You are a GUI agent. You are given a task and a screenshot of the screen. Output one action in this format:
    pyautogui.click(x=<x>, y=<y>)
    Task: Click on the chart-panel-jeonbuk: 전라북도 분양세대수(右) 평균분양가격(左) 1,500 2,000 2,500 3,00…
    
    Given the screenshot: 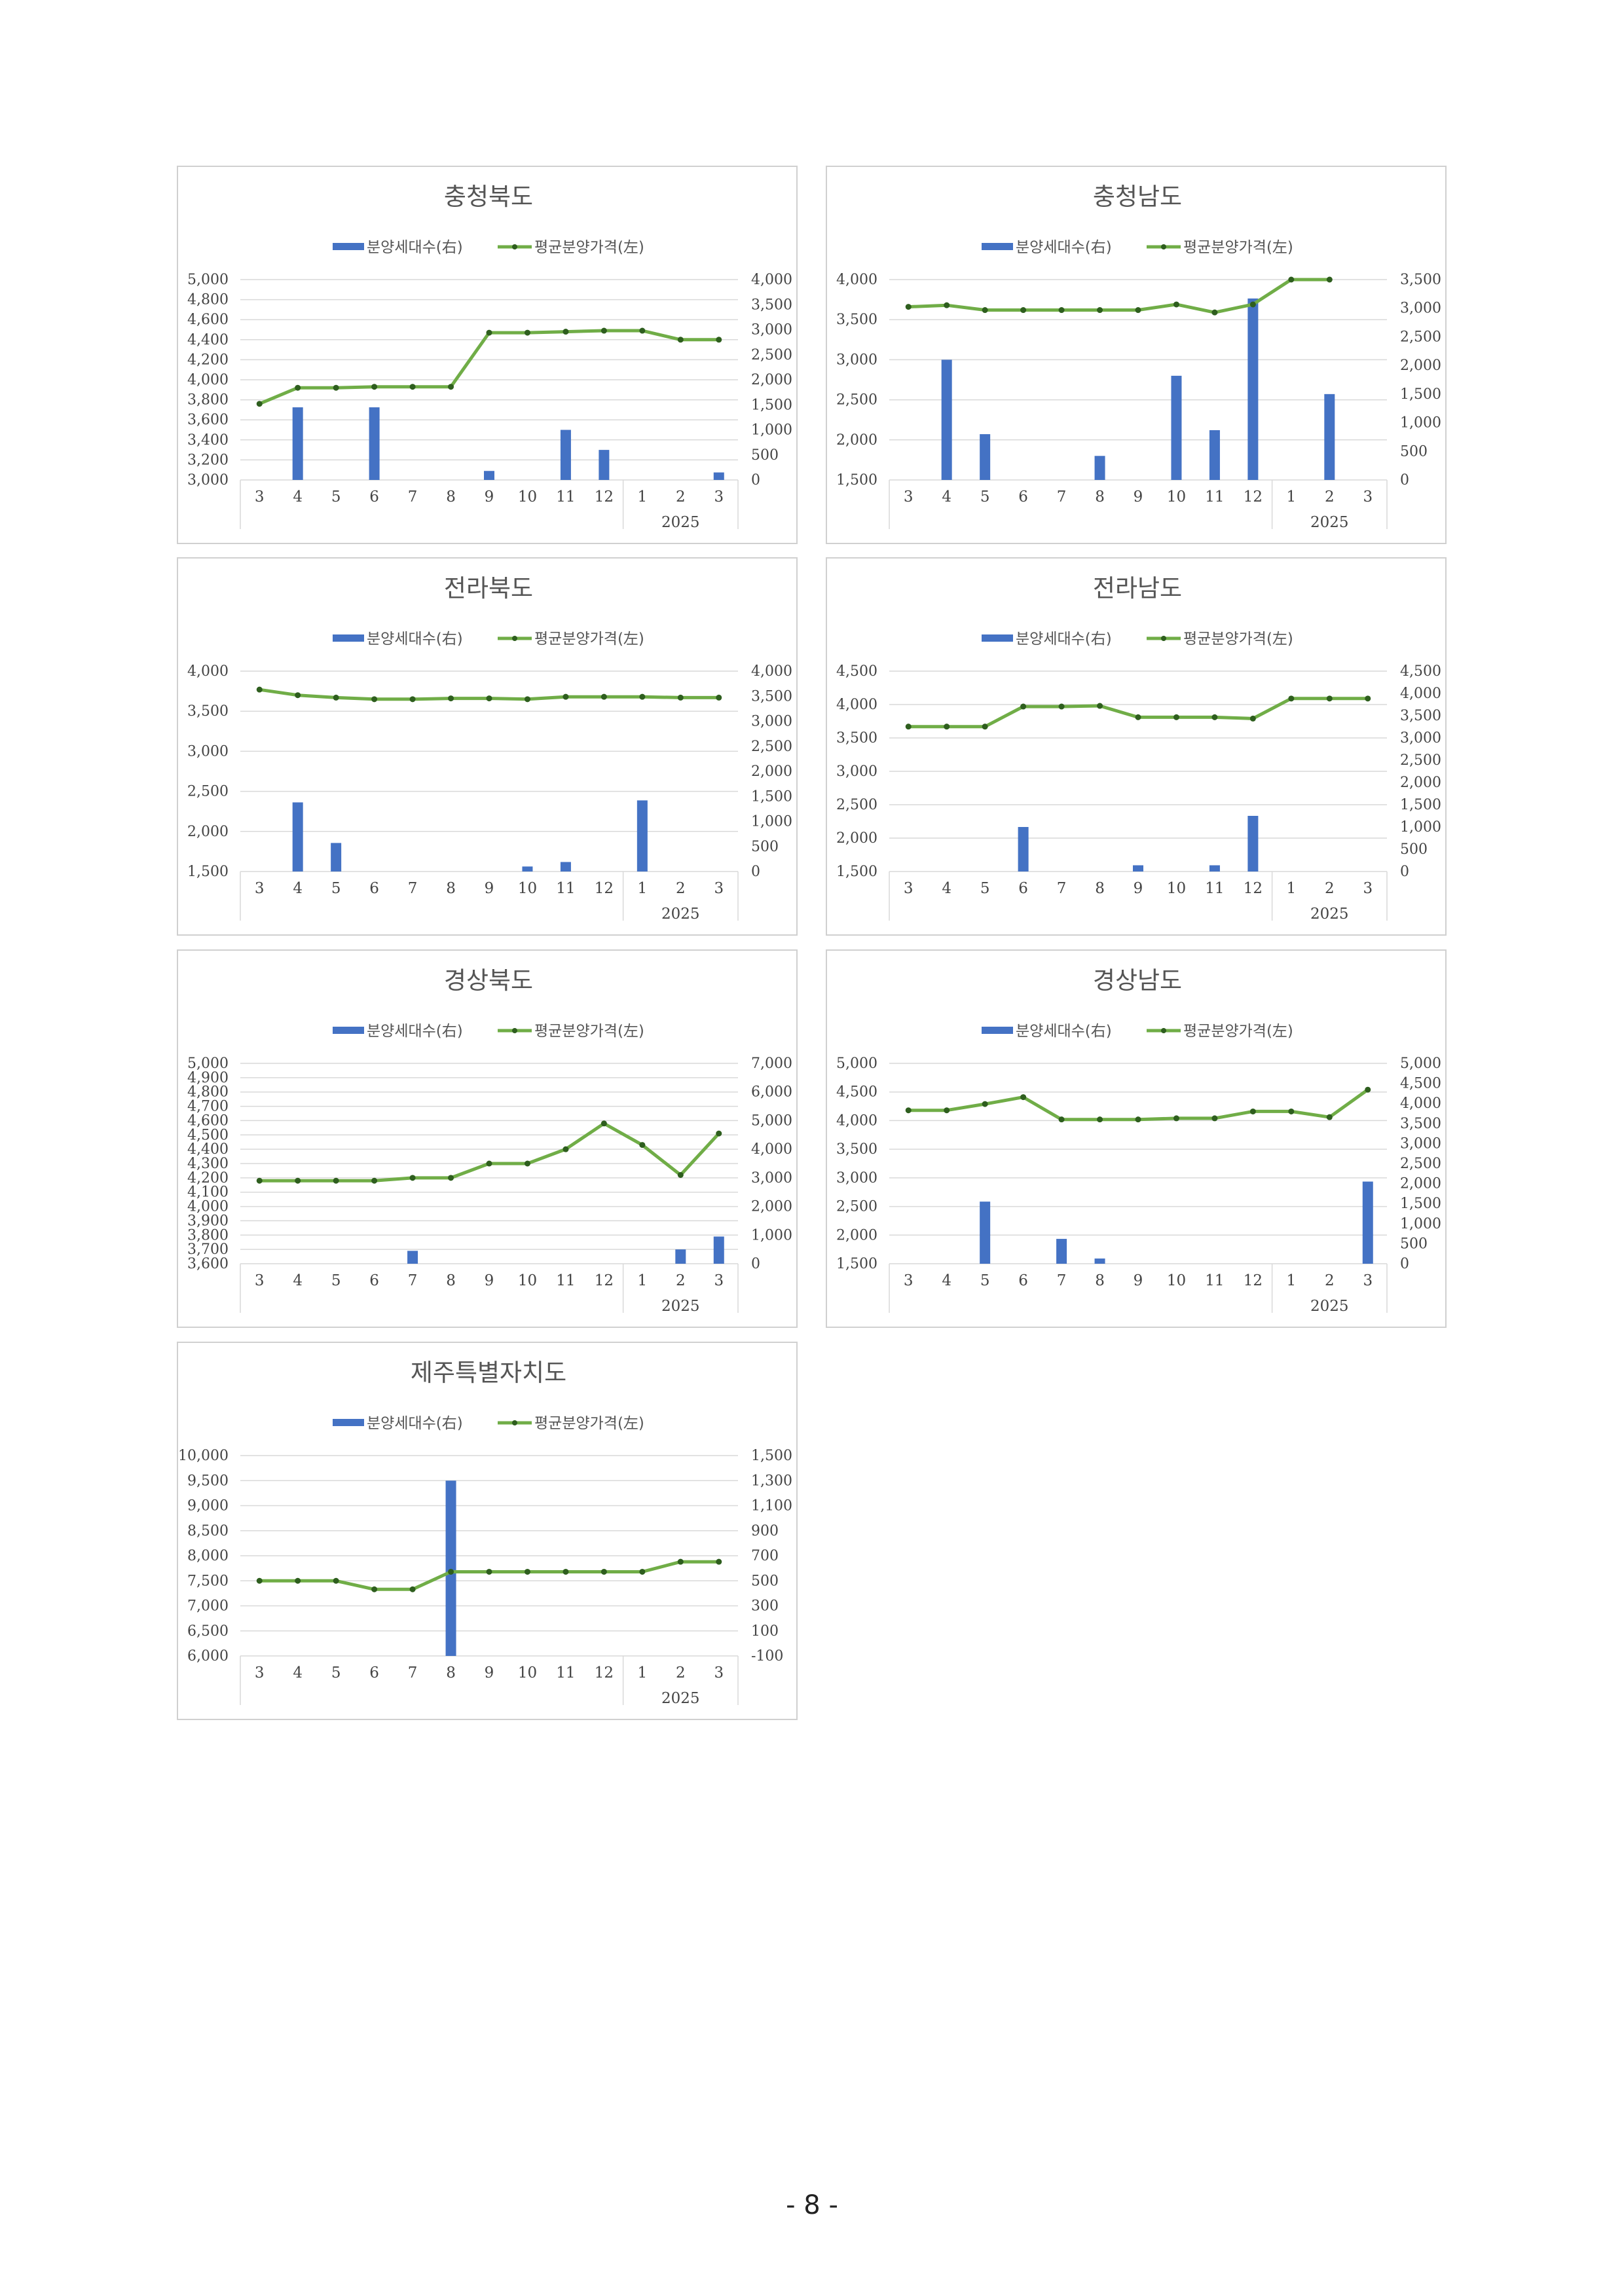 What is the action you would take?
    pyautogui.click(x=487, y=746)
    